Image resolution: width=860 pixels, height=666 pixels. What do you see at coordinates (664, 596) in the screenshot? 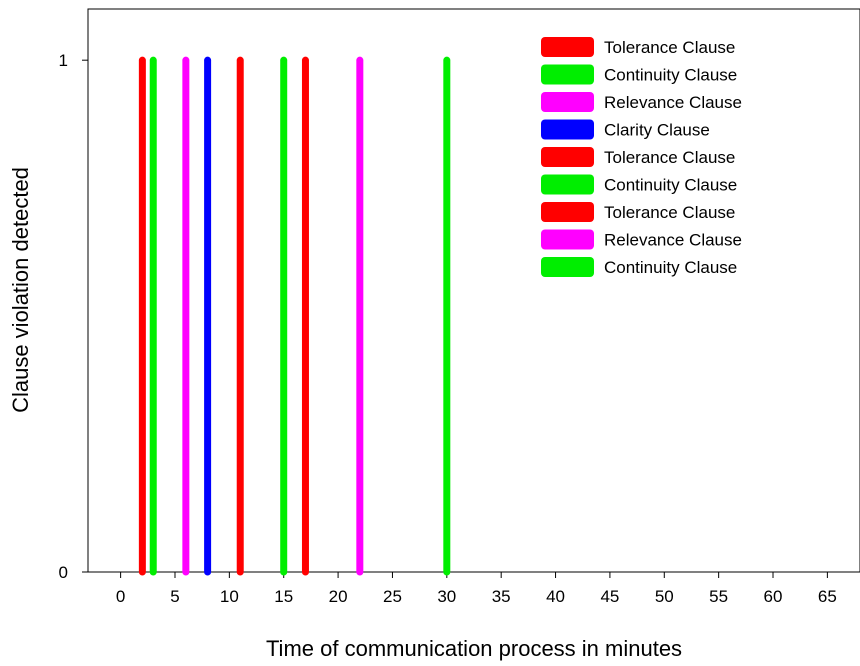
I see `x-tick-label: 50` at bounding box center [664, 596].